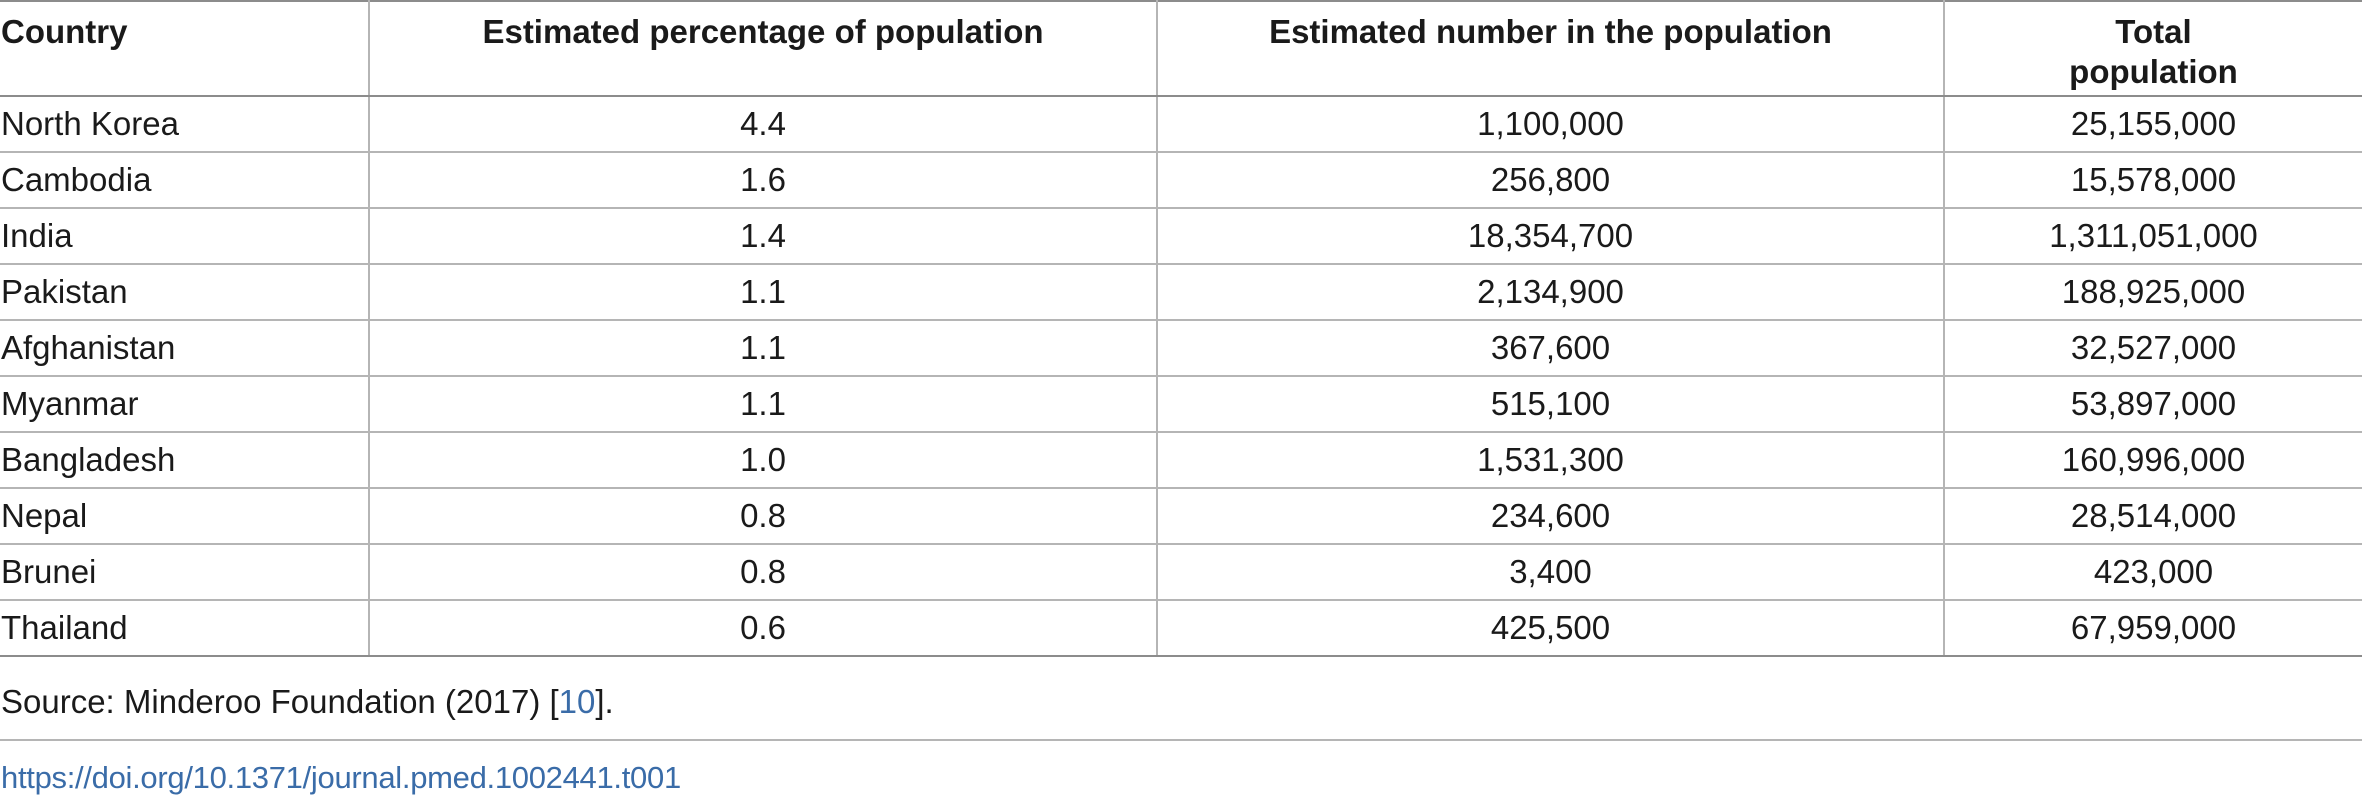 The image size is (2362, 800). What do you see at coordinates (762, 628) in the screenshot?
I see `percentage-cell: 0.6` at bounding box center [762, 628].